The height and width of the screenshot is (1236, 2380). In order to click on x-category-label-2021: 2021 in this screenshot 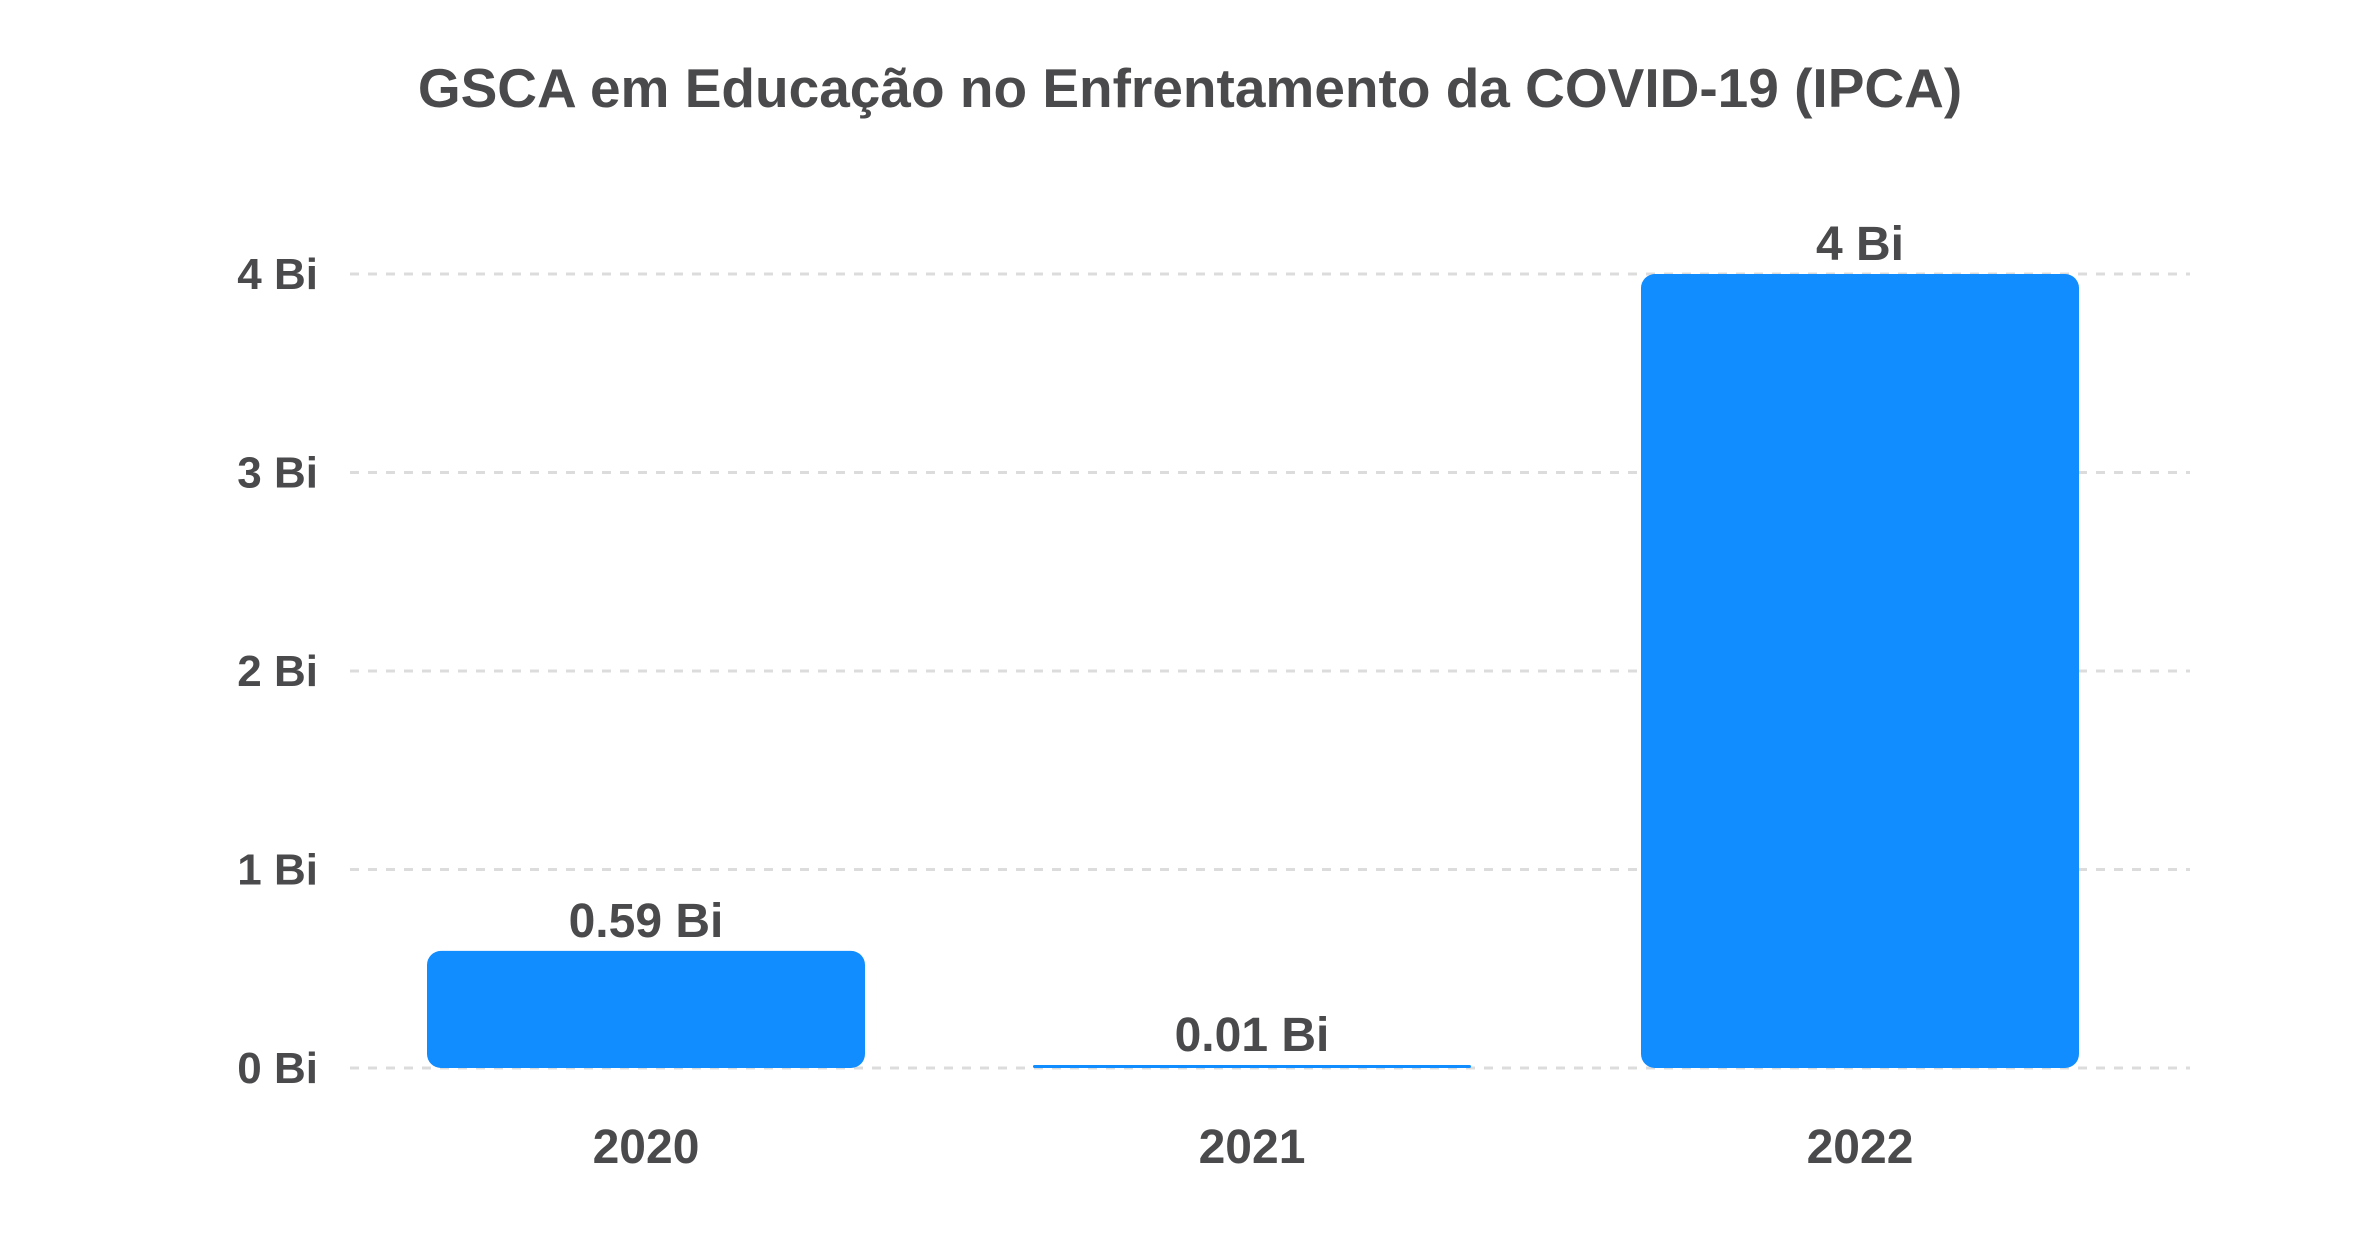, I will do `click(1252, 1147)`.